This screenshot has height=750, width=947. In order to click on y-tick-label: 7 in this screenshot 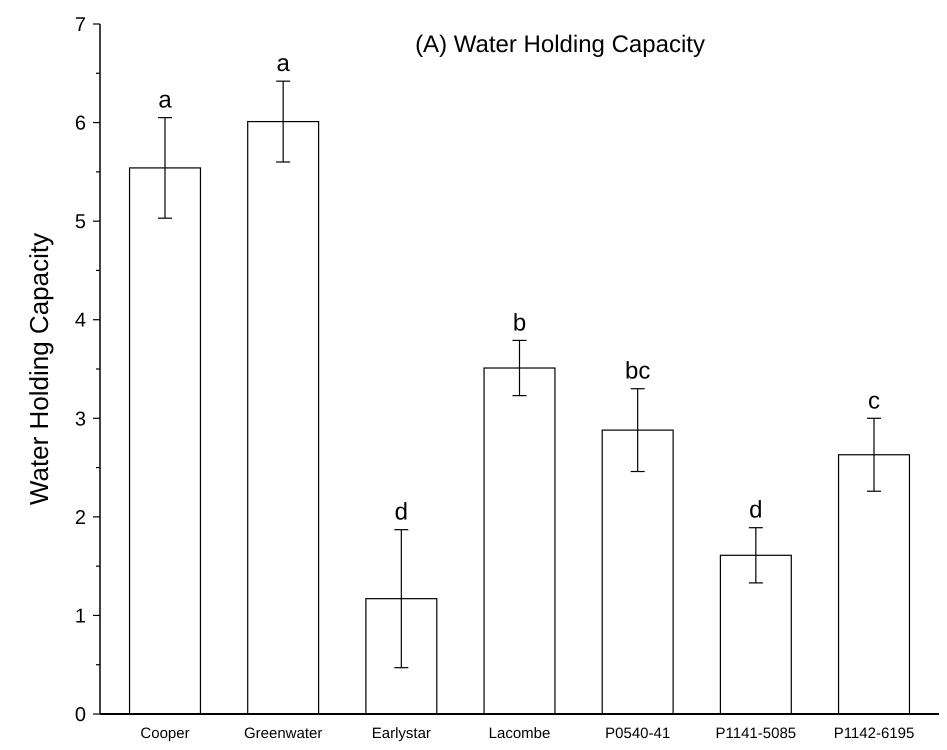, I will do `click(80, 25)`.